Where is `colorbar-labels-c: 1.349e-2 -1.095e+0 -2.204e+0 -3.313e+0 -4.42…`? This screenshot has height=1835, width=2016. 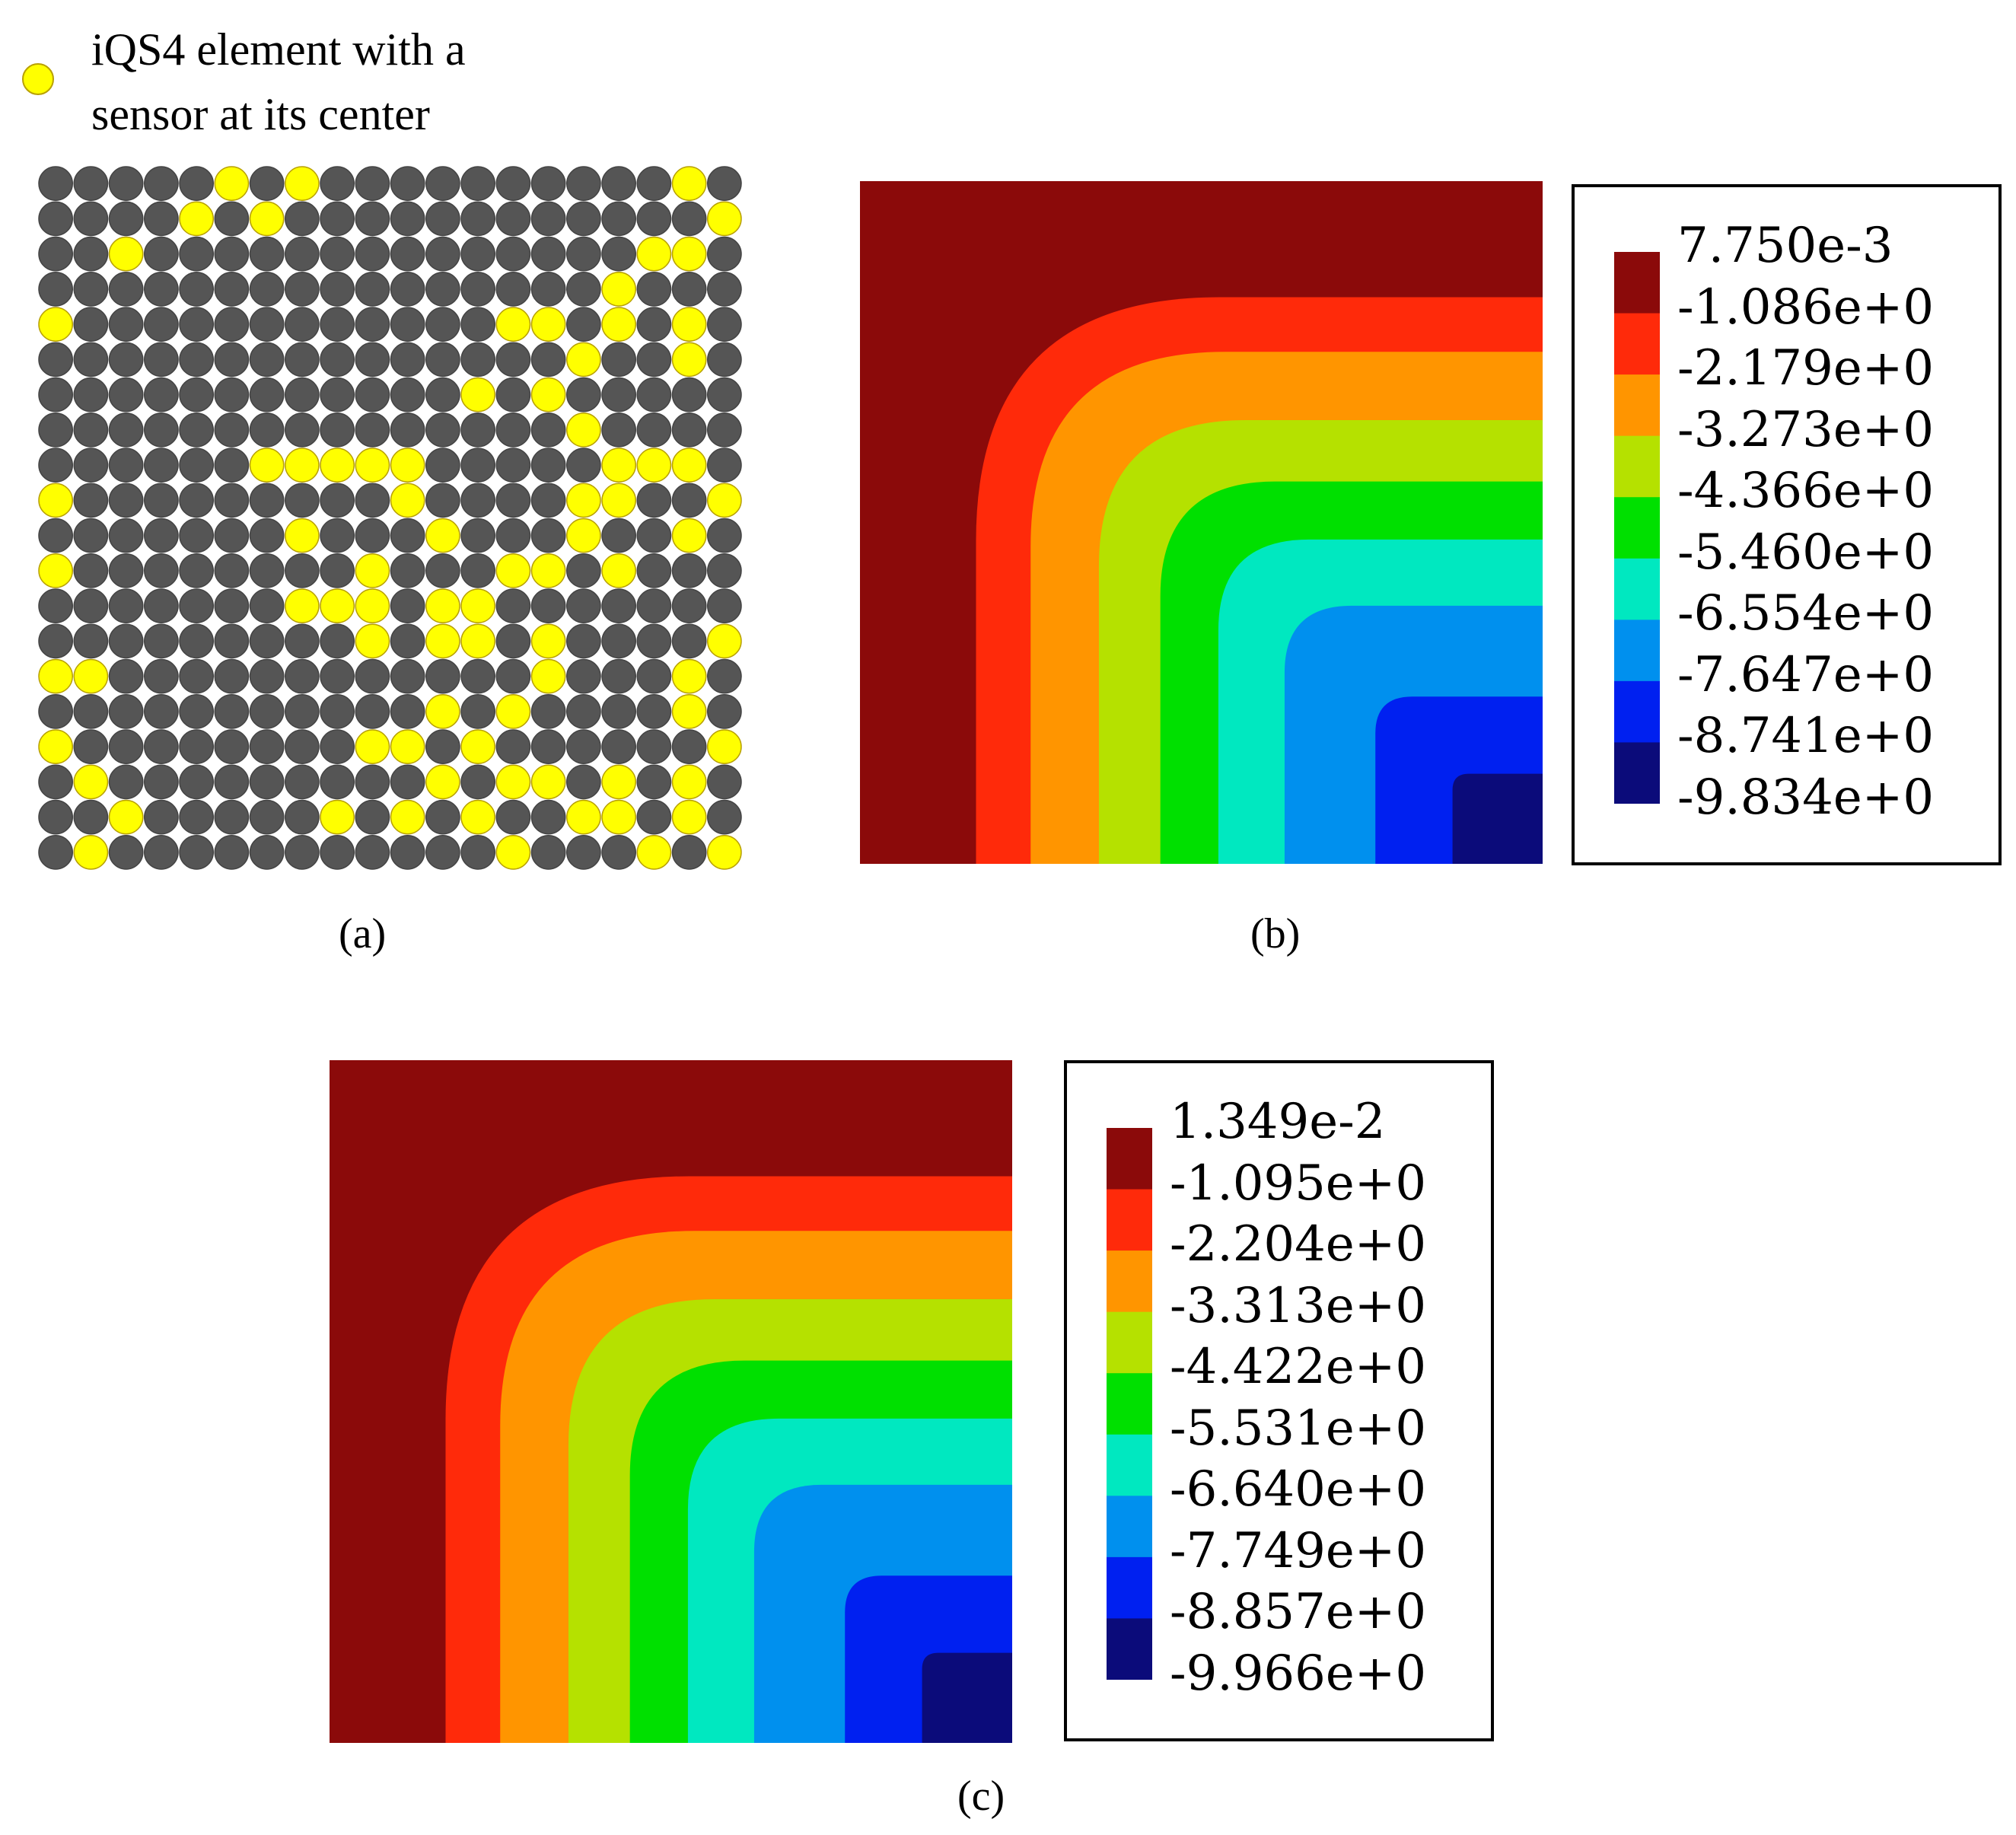 colorbar-labels-c: 1.349e-2 -1.095e+0 -2.204e+0 -3.313e+0 -4.42… is located at coordinates (1329, 1398).